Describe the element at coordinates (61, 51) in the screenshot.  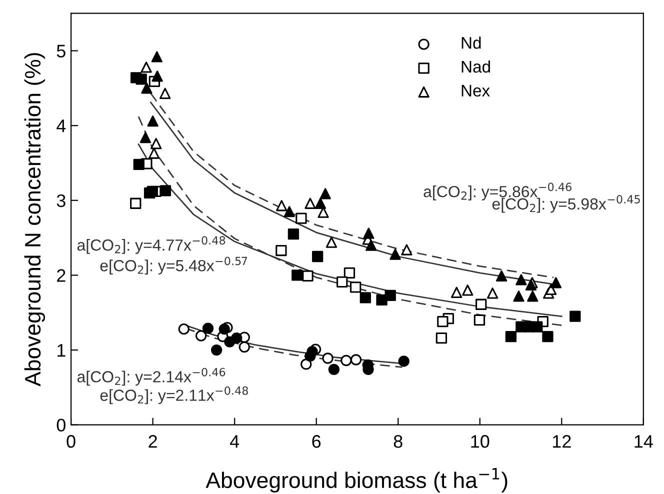
I see `y-tick-label: 5` at that location.